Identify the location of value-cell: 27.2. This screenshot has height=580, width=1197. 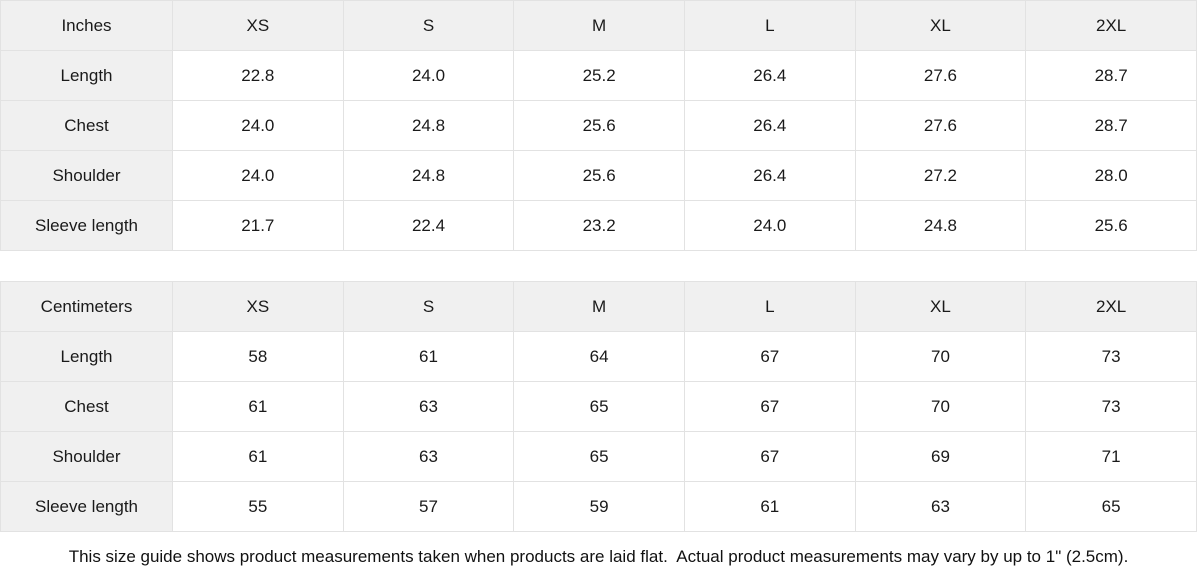
(940, 175).